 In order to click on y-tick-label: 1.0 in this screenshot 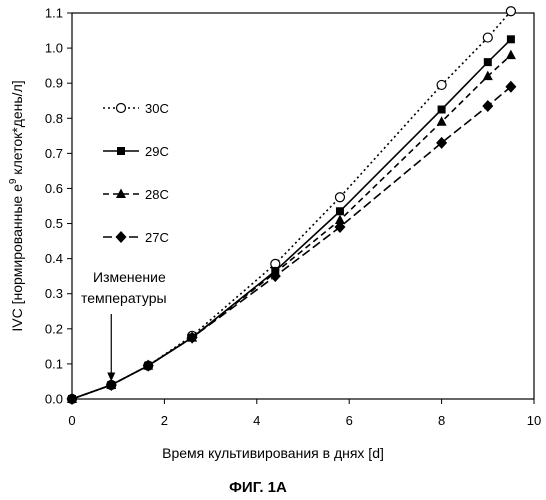, I will do `click(54, 48)`.